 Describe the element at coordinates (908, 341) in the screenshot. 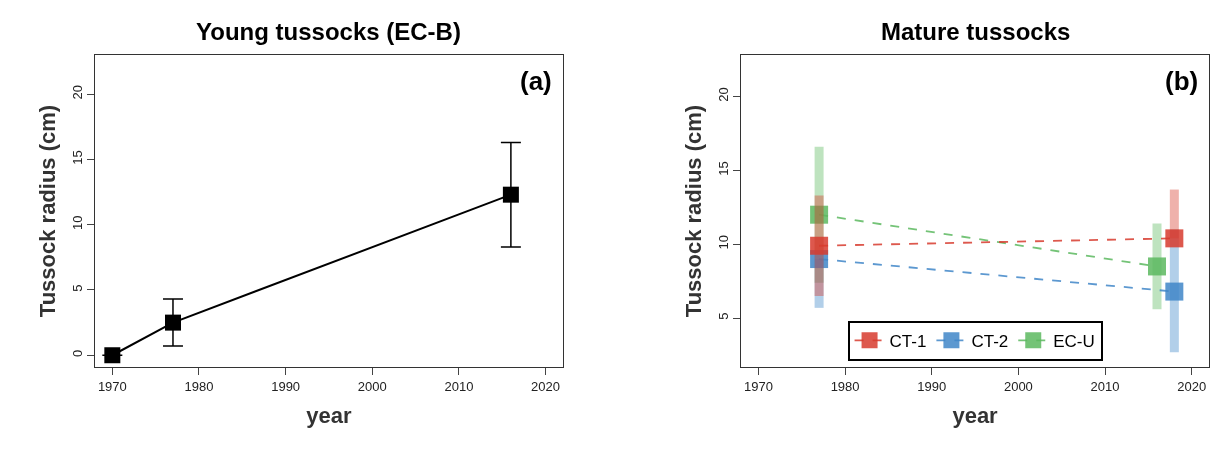

I see `legend-label: CT-1` at that location.